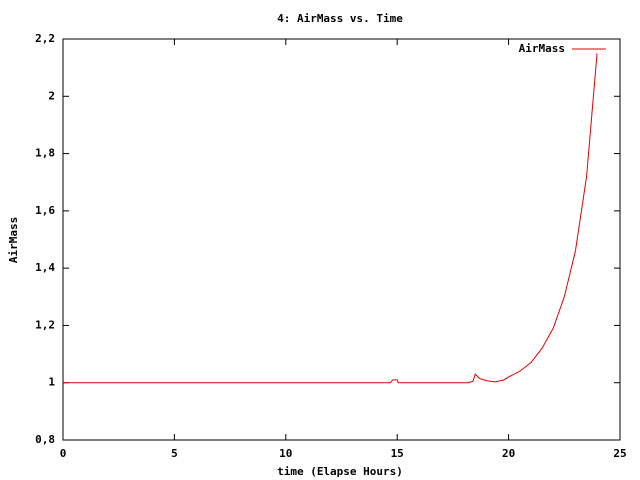  Describe the element at coordinates (340, 18) in the screenshot. I see `chart-title: 4: AirMass vs. Time` at that location.